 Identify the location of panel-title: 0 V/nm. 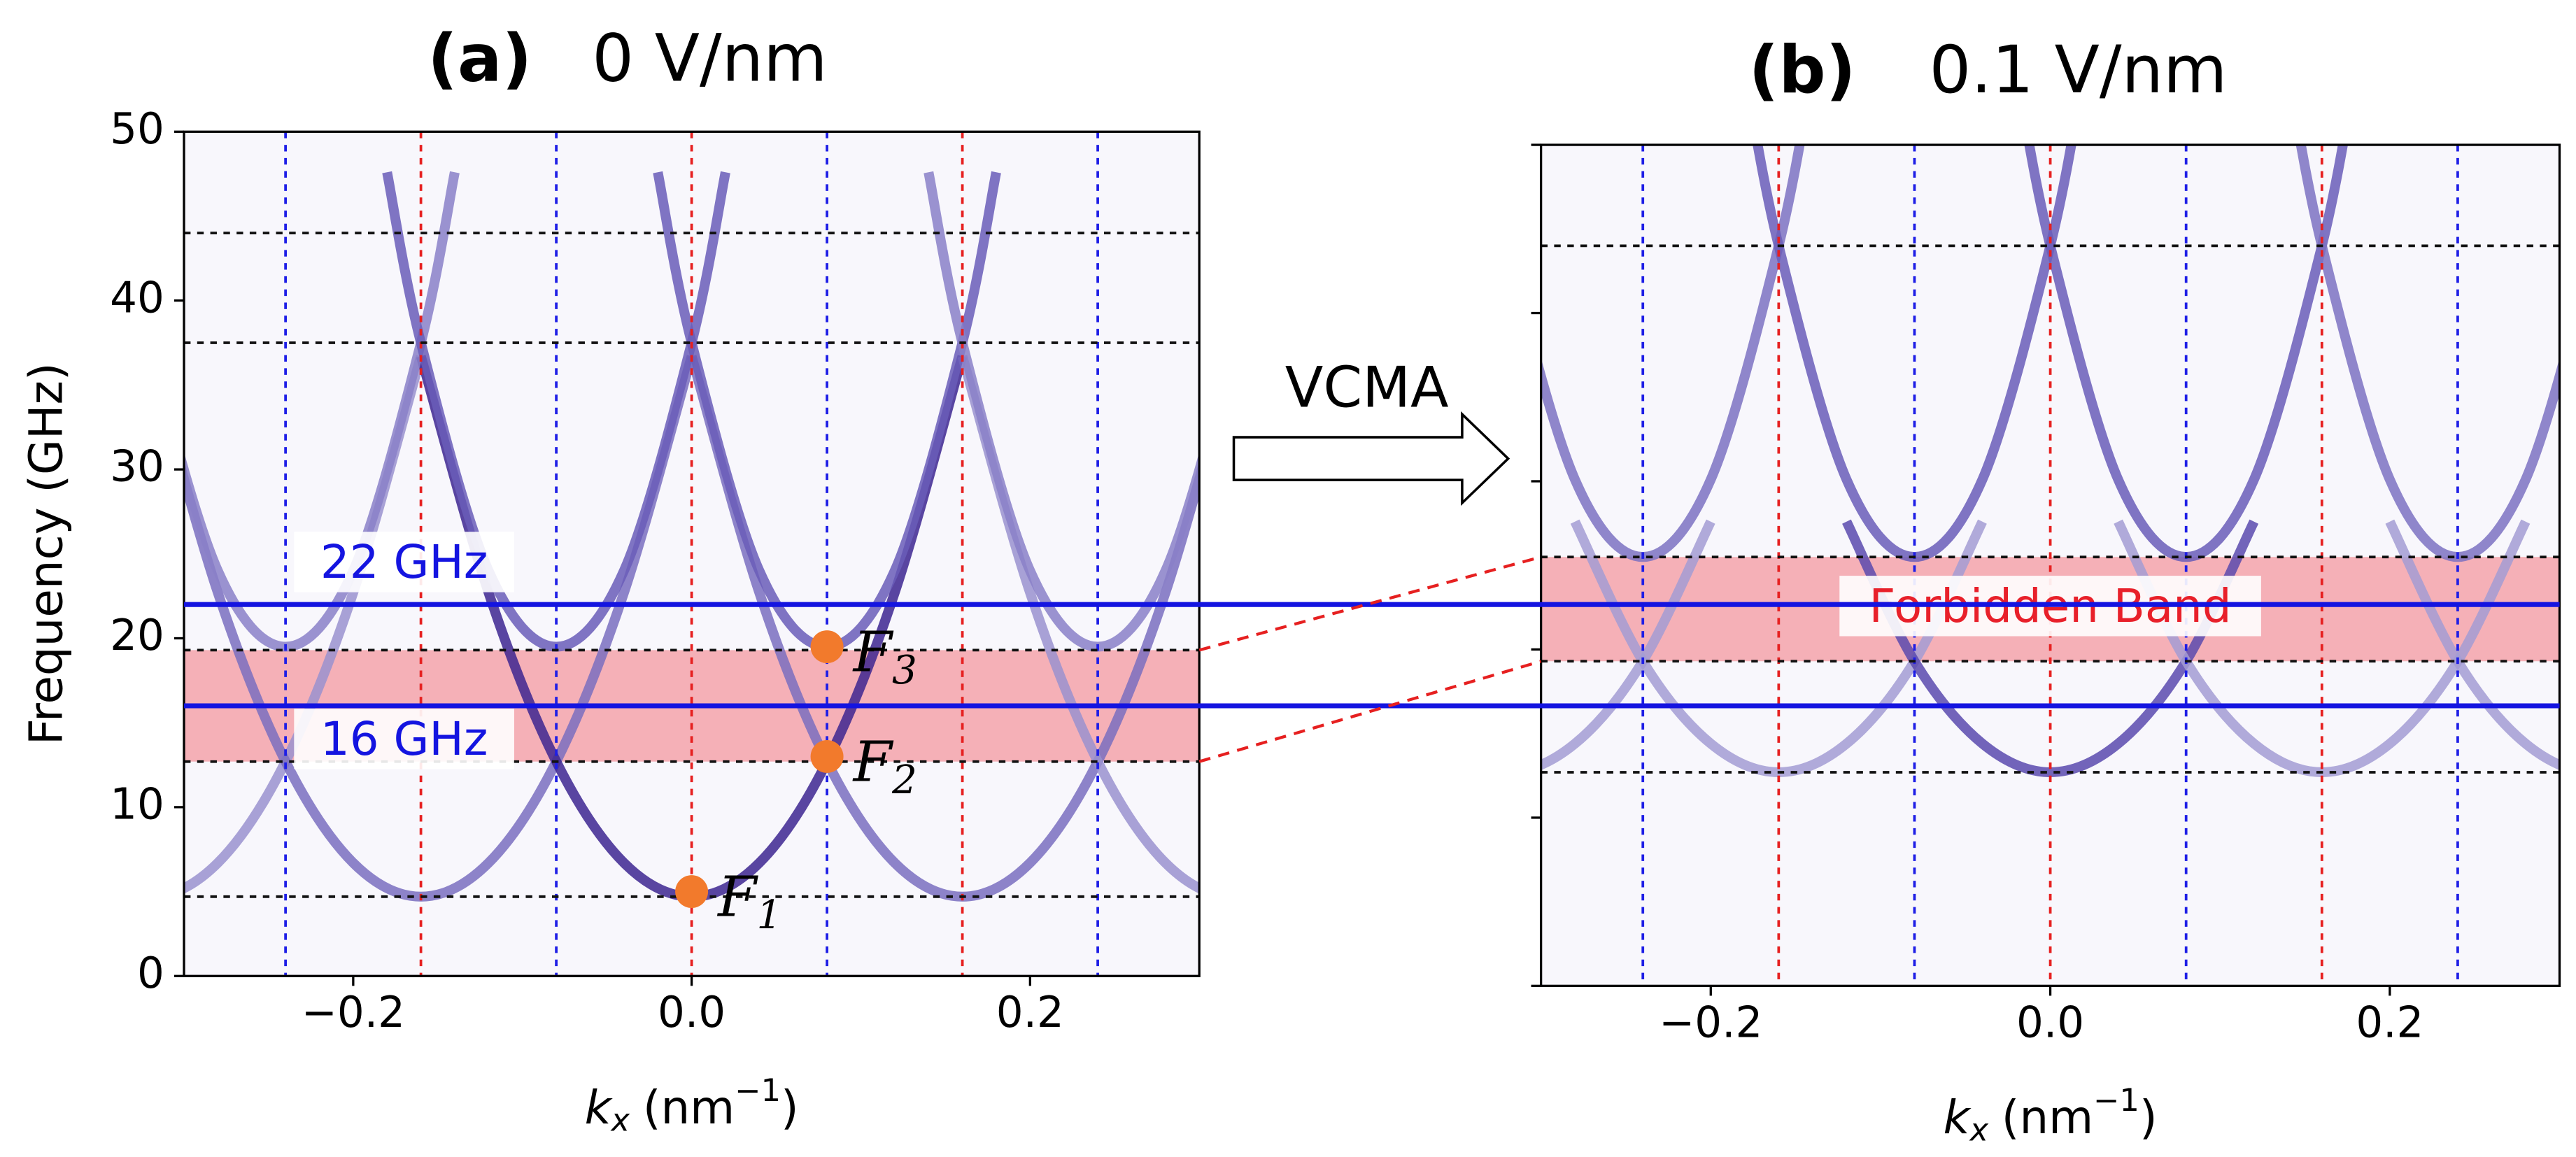
(709, 59).